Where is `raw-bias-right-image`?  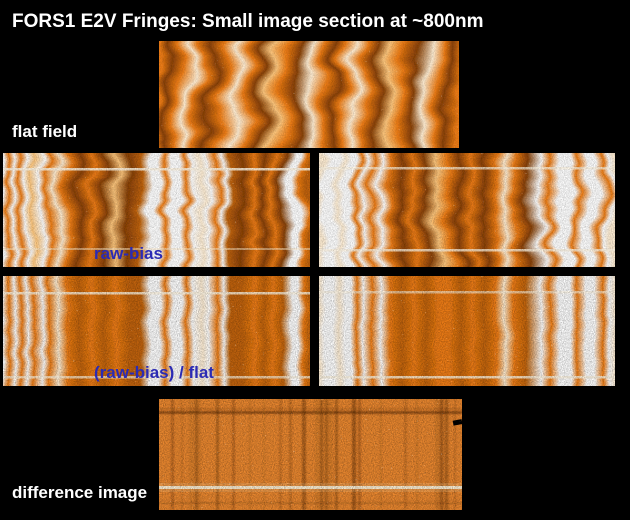 raw-bias-right-image is located at coordinates (467, 210).